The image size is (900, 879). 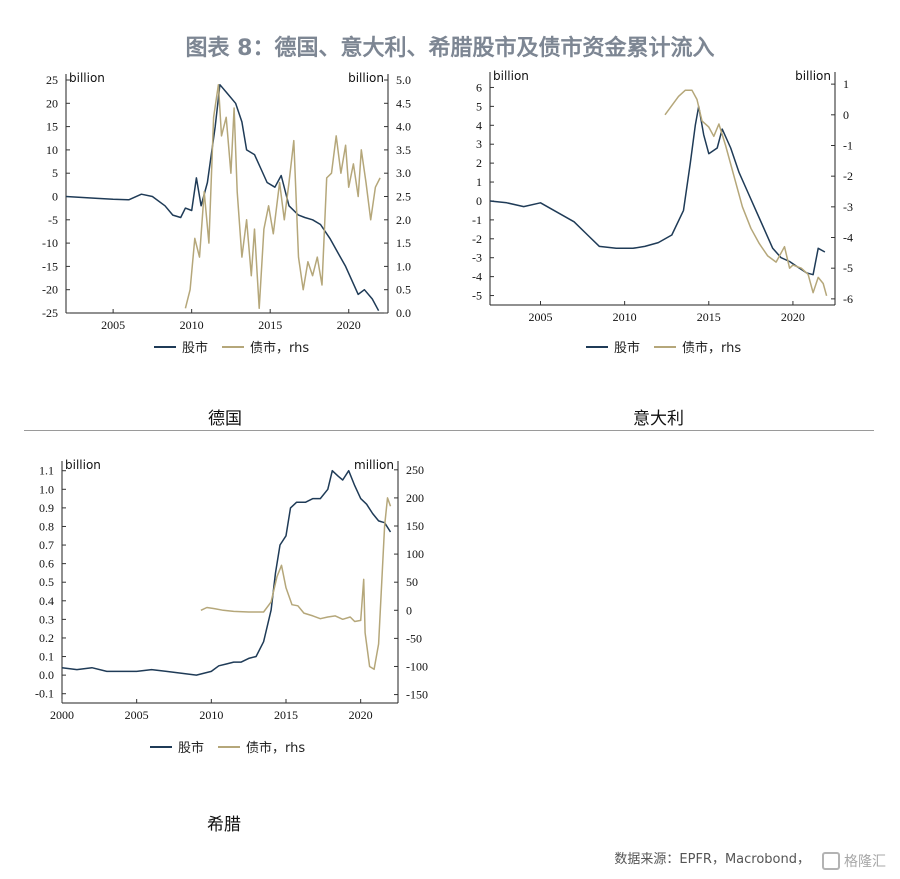 I want to click on x-tick-label: 2000, so click(x=62, y=715).